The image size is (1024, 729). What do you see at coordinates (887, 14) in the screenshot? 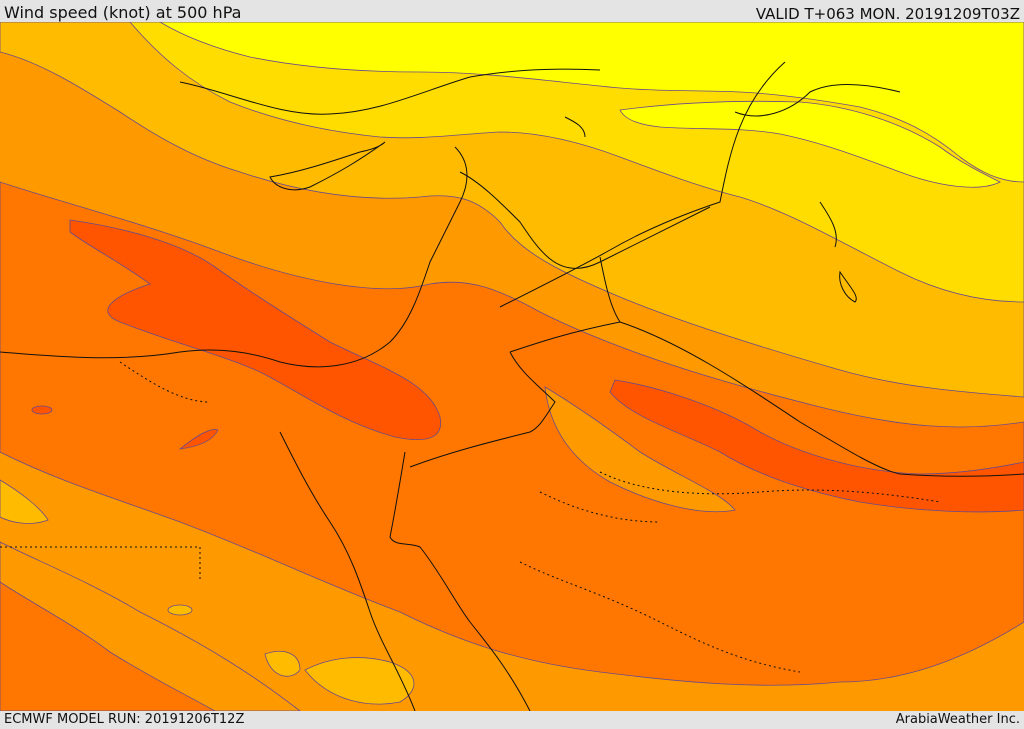
I see `valid-time-label: VALID T+063 MON. 20191209T03Z` at bounding box center [887, 14].